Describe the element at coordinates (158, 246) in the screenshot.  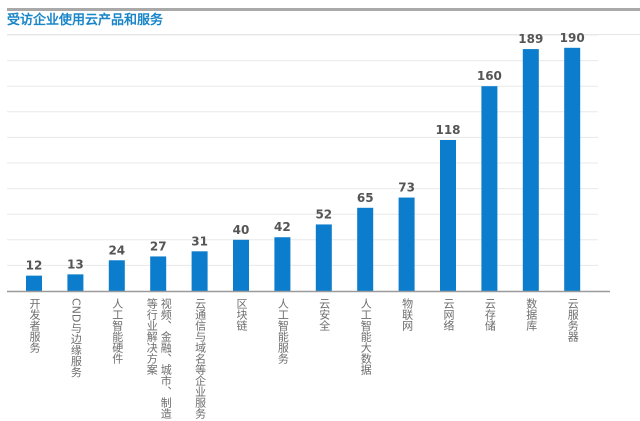
I see `data-label: 27` at that location.